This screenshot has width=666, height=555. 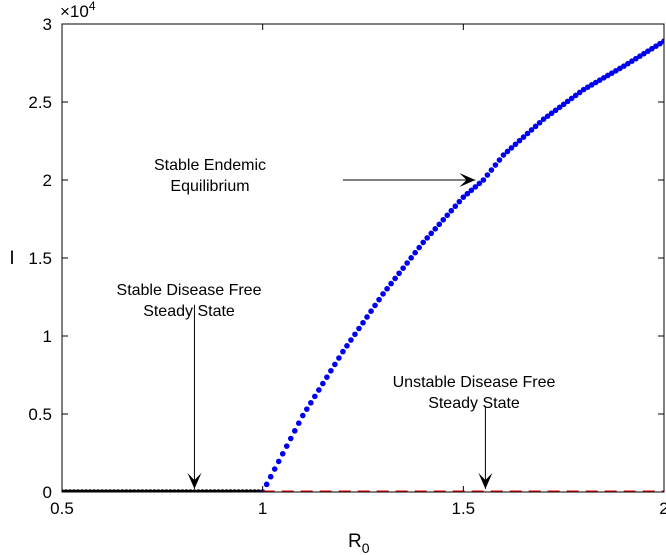 I want to click on y-tick-label: 0, so click(x=47, y=492).